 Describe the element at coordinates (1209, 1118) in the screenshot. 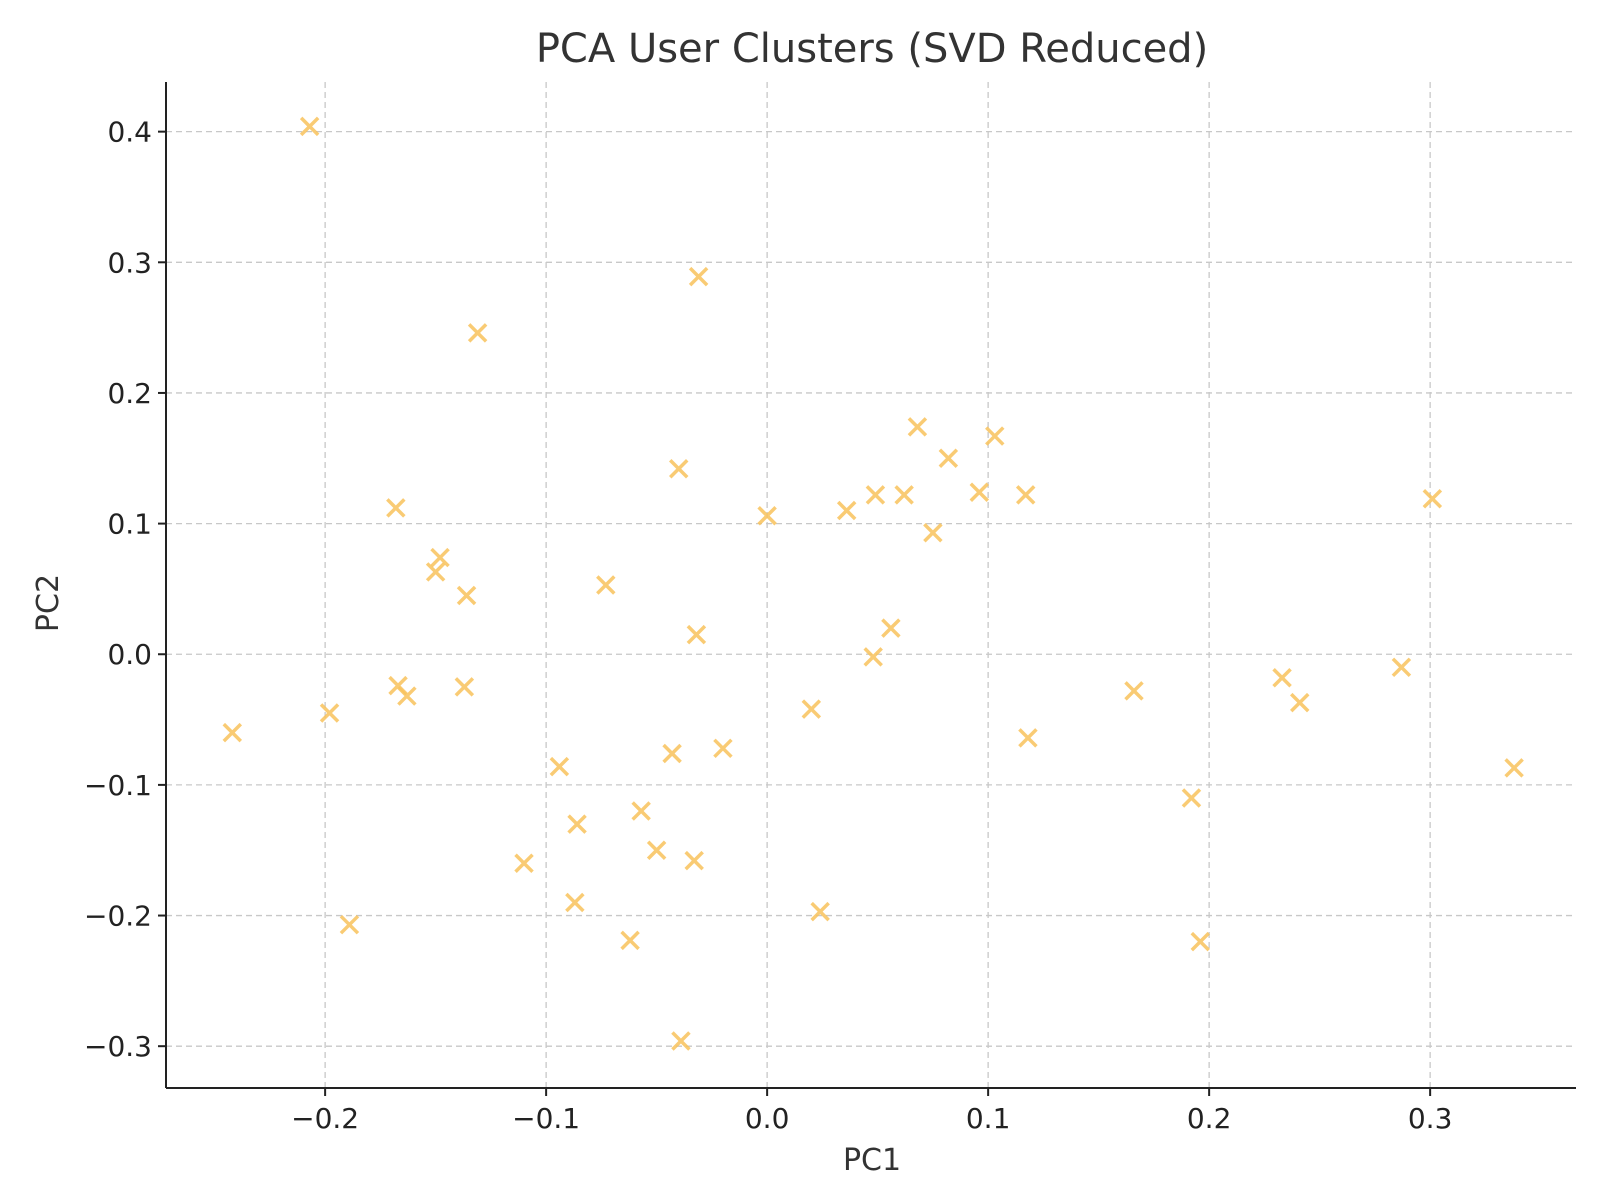

I see `x-tick-label: 0.2` at that location.